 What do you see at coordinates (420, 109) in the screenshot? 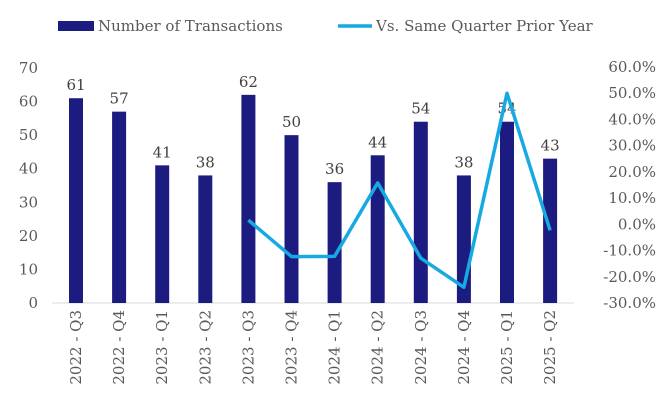
I see `bar-data-label: 54` at bounding box center [420, 109].